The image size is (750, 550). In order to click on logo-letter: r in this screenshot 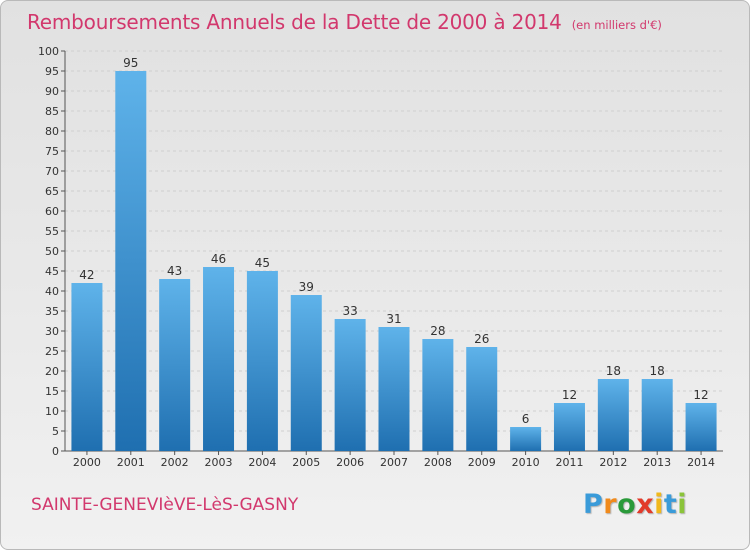, I will do `click(610, 504)`.